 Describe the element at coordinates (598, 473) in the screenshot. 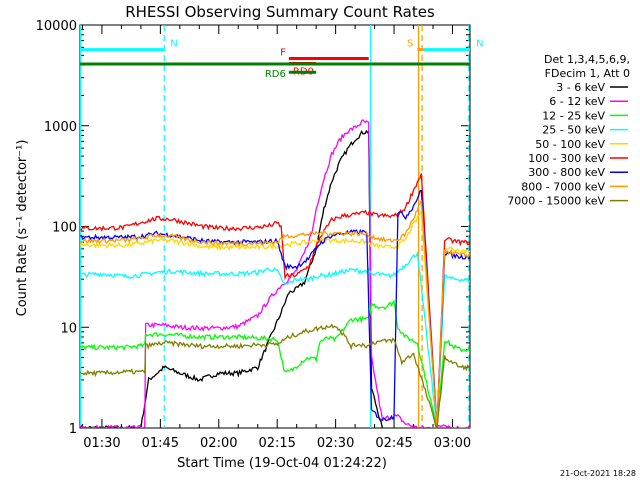

I see `footer-date: 21-Oct-2021 18:28` at that location.